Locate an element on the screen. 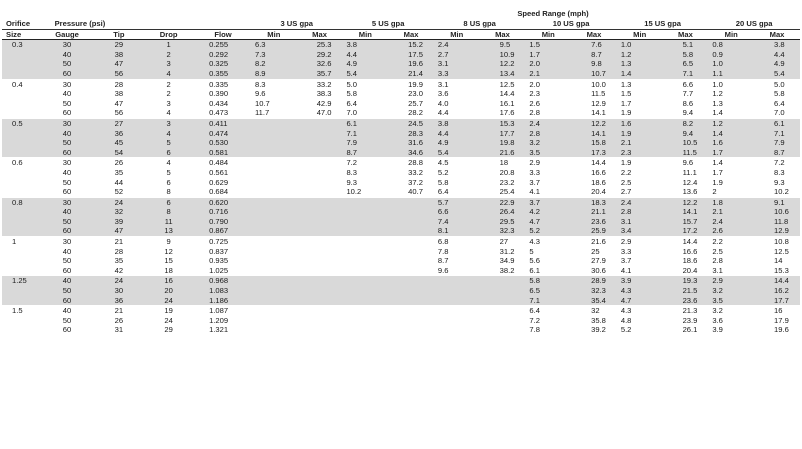 The width and height of the screenshot is (802, 449). table-row: 60 31 29 1.321 7.8 39.2 5.2 26.1 3.9 19.6 is located at coordinates (401, 330).